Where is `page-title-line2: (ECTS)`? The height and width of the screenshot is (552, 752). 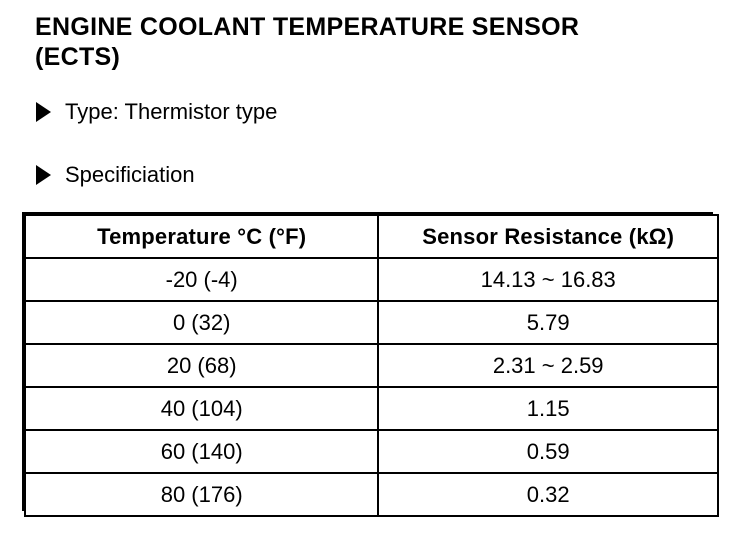
page-title-line2: (ECTS) is located at coordinates (78, 57).